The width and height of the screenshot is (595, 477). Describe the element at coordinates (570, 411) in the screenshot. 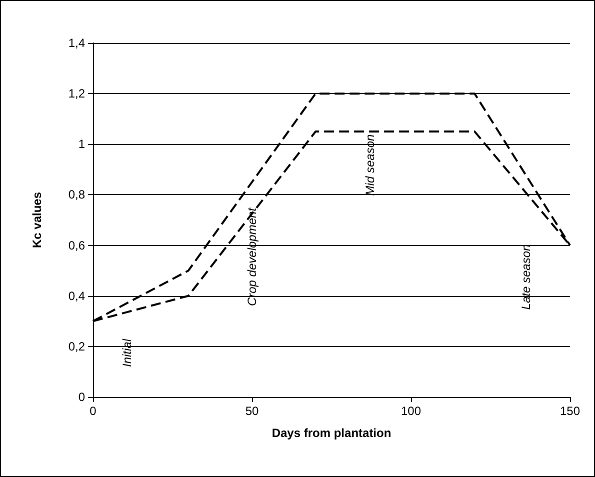

I see `x-tick-label: 150` at that location.